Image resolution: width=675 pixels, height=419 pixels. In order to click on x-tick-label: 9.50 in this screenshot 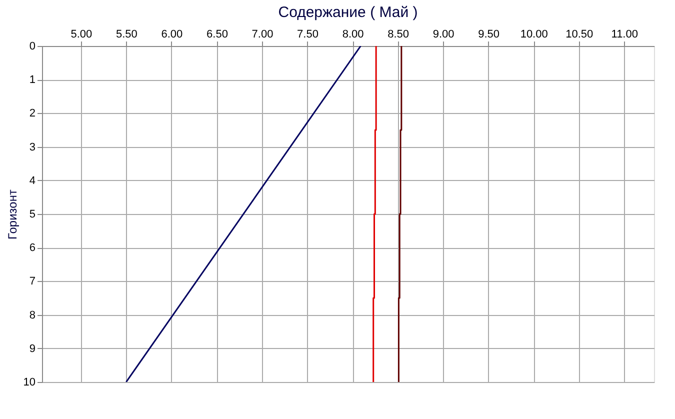, I will do `click(489, 34)`.